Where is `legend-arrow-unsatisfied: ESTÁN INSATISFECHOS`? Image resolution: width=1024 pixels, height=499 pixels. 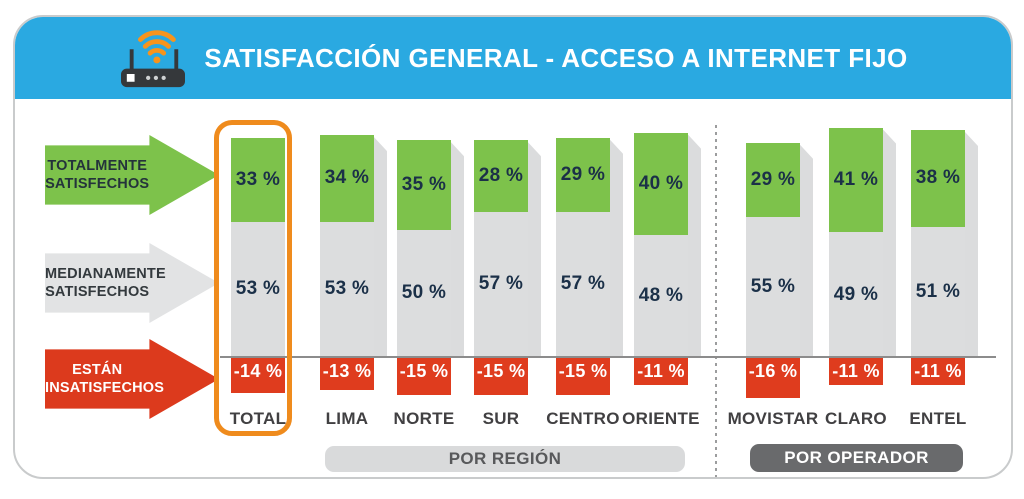
legend-arrow-unsatisfied: ESTÁN INSATISFECHOS is located at coordinates (132, 379).